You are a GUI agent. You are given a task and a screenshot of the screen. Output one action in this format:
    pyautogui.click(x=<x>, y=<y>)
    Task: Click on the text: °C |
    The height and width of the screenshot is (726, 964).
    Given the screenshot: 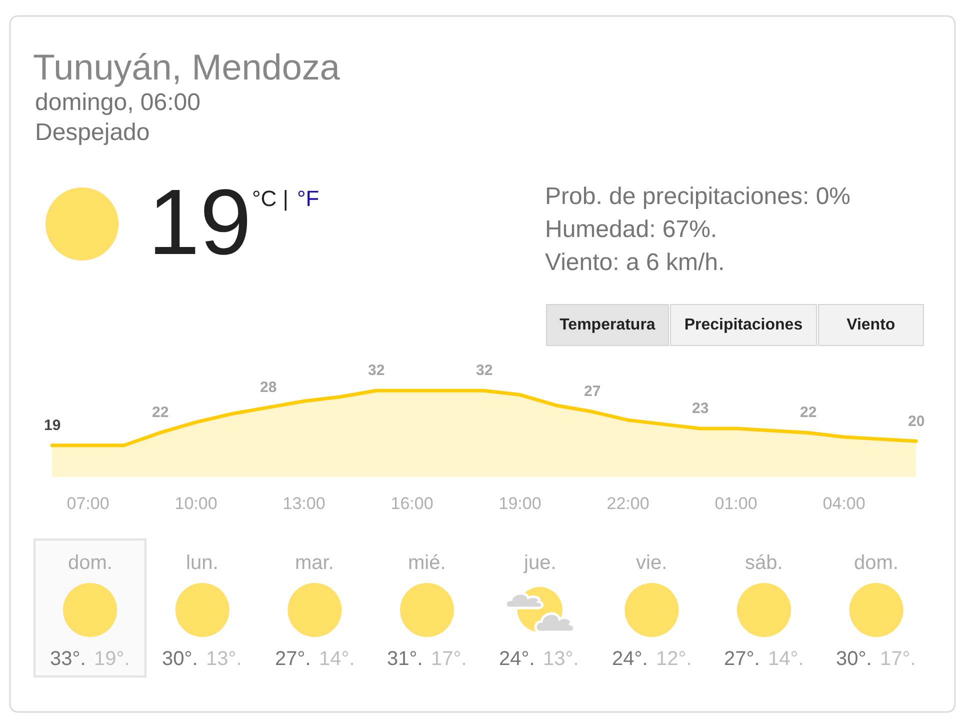 What is the action you would take?
    pyautogui.click(x=270, y=198)
    